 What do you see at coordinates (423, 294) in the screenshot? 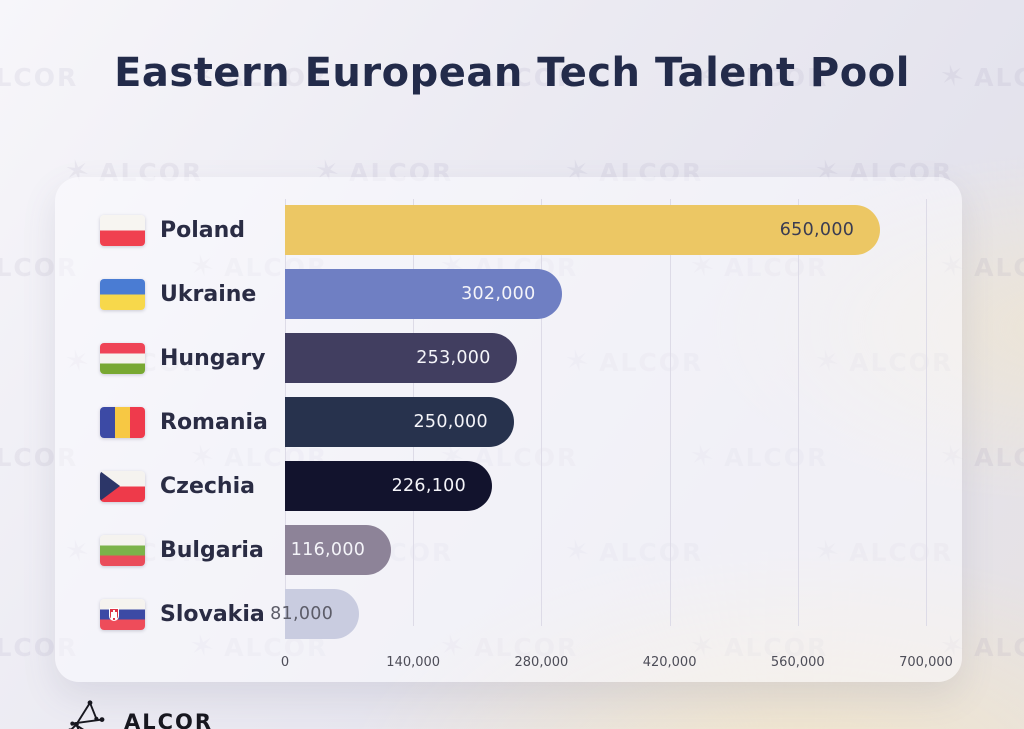
I see `bar: 302,000` at bounding box center [423, 294].